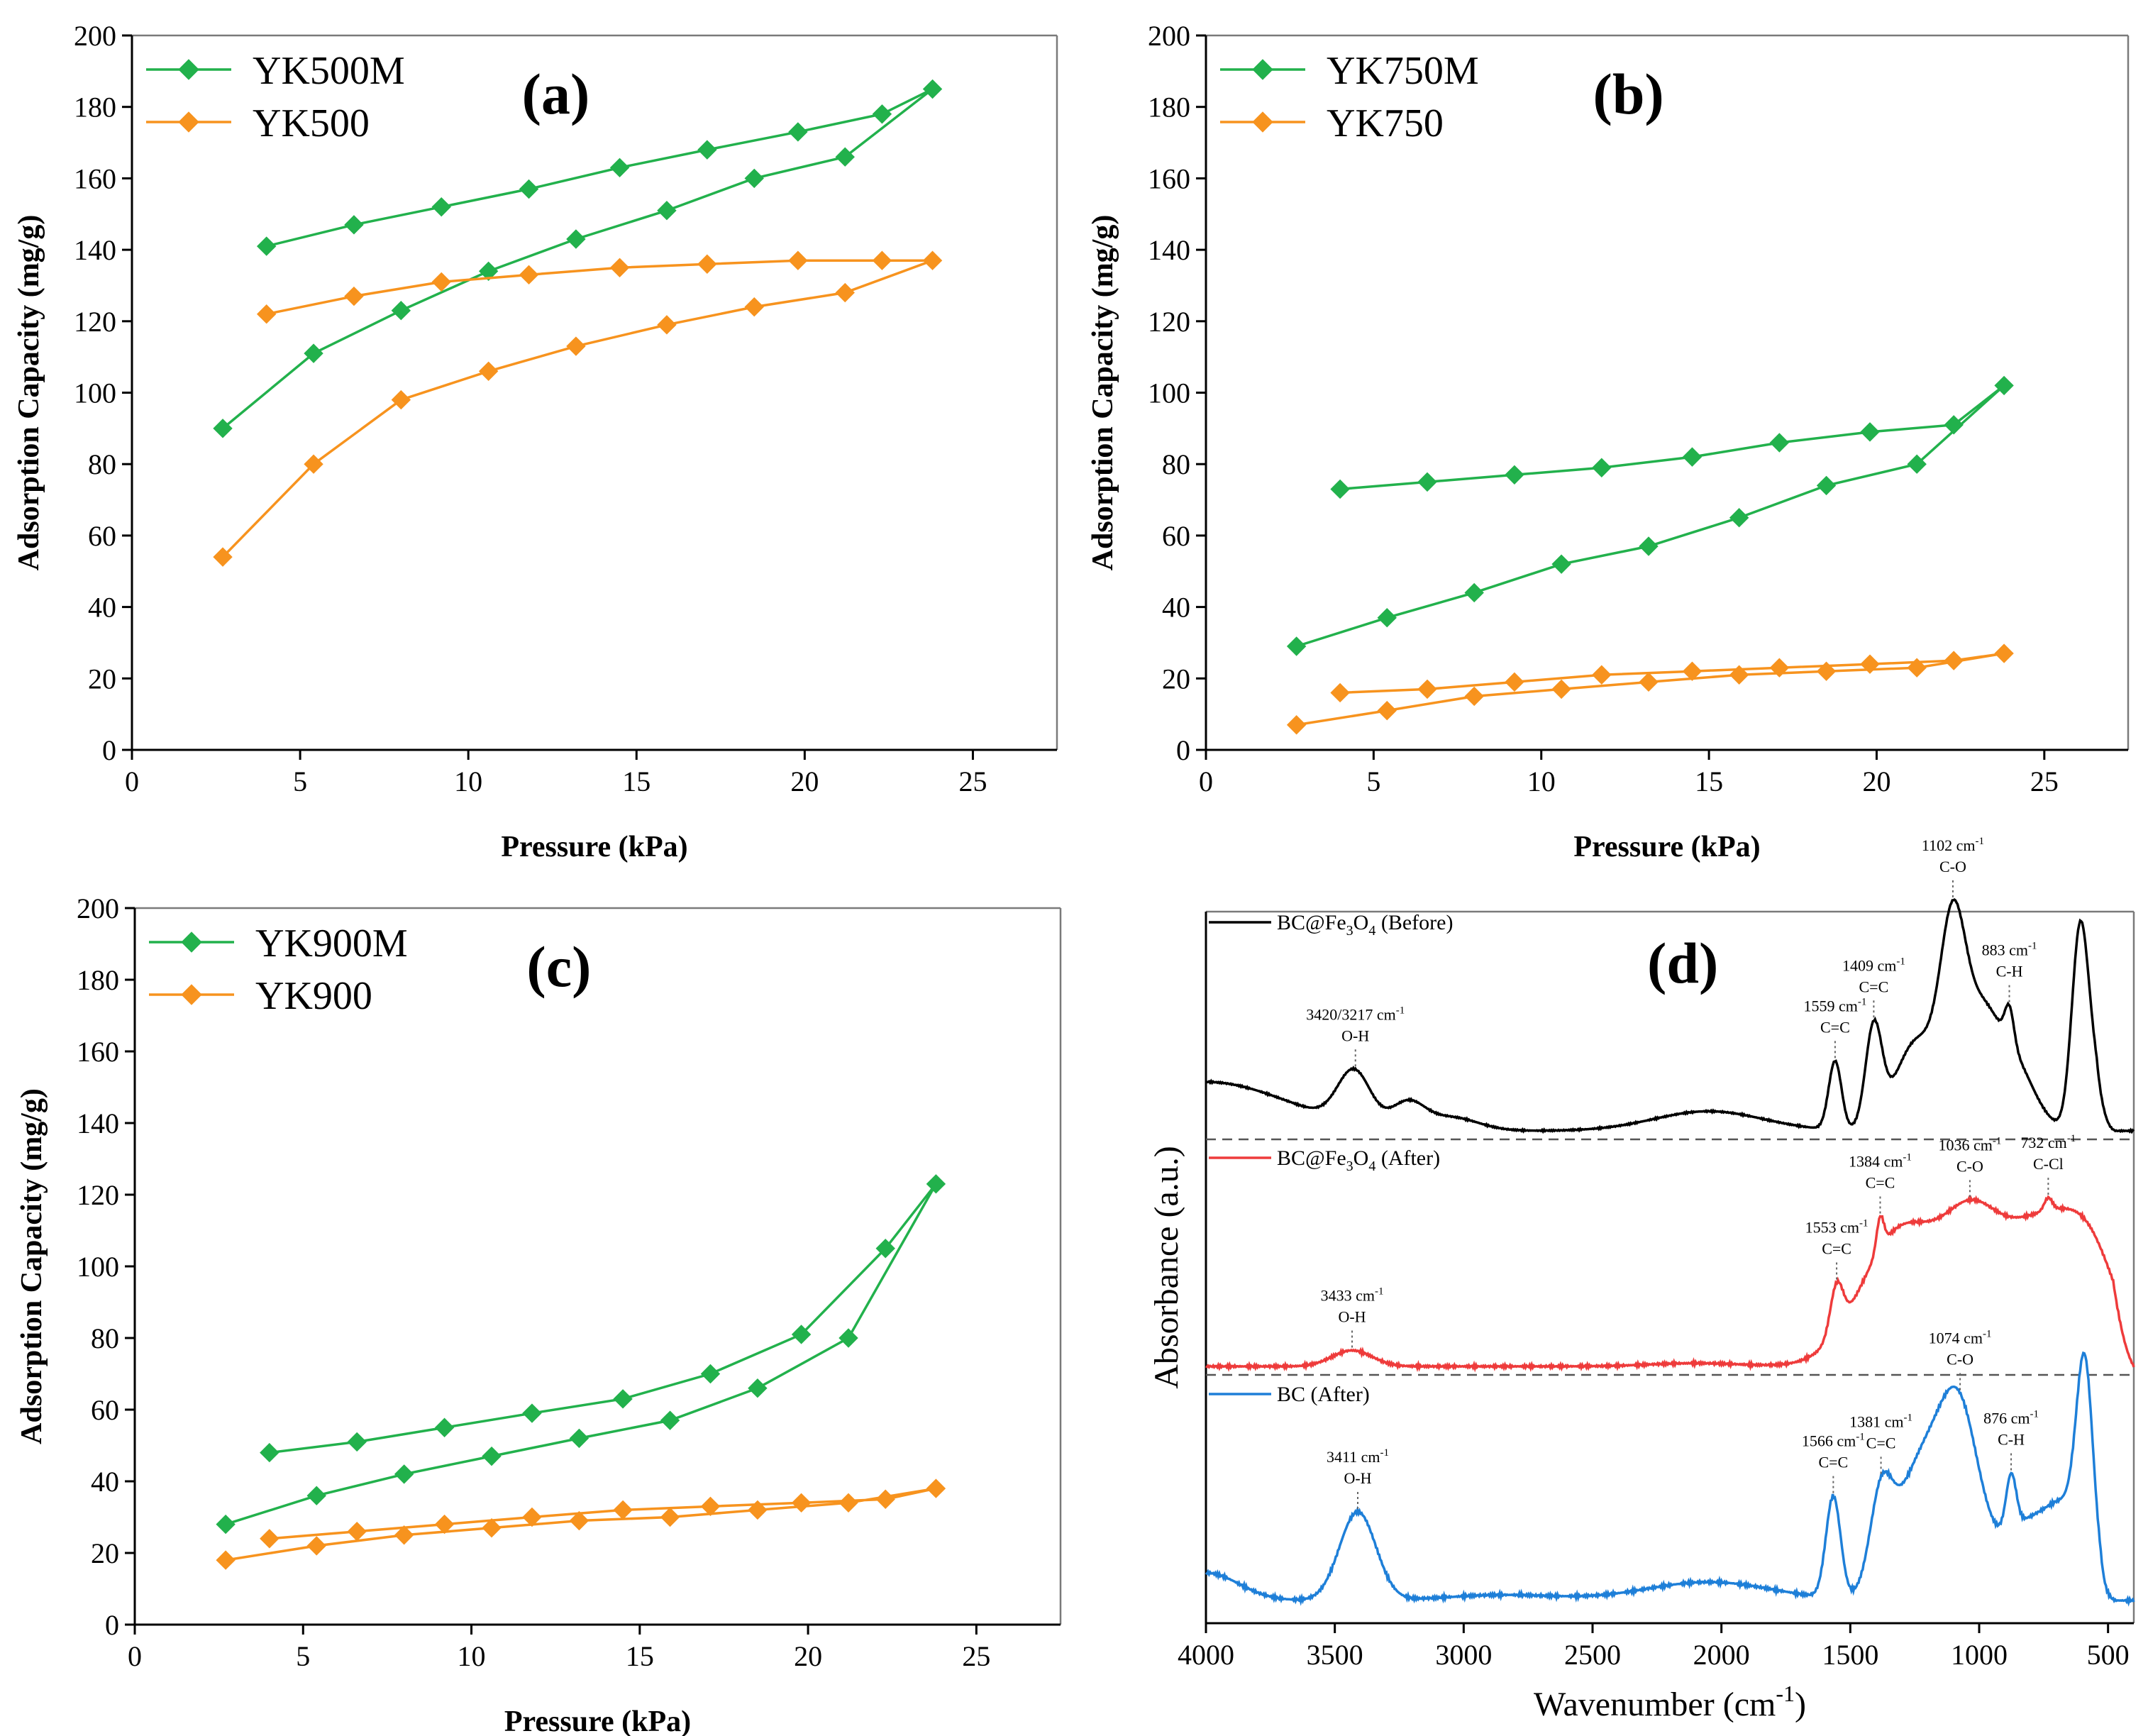  Describe the element at coordinates (1365, 925) in the screenshot. I see `legend-label: BC@Fe3O4 (Before)` at that location.